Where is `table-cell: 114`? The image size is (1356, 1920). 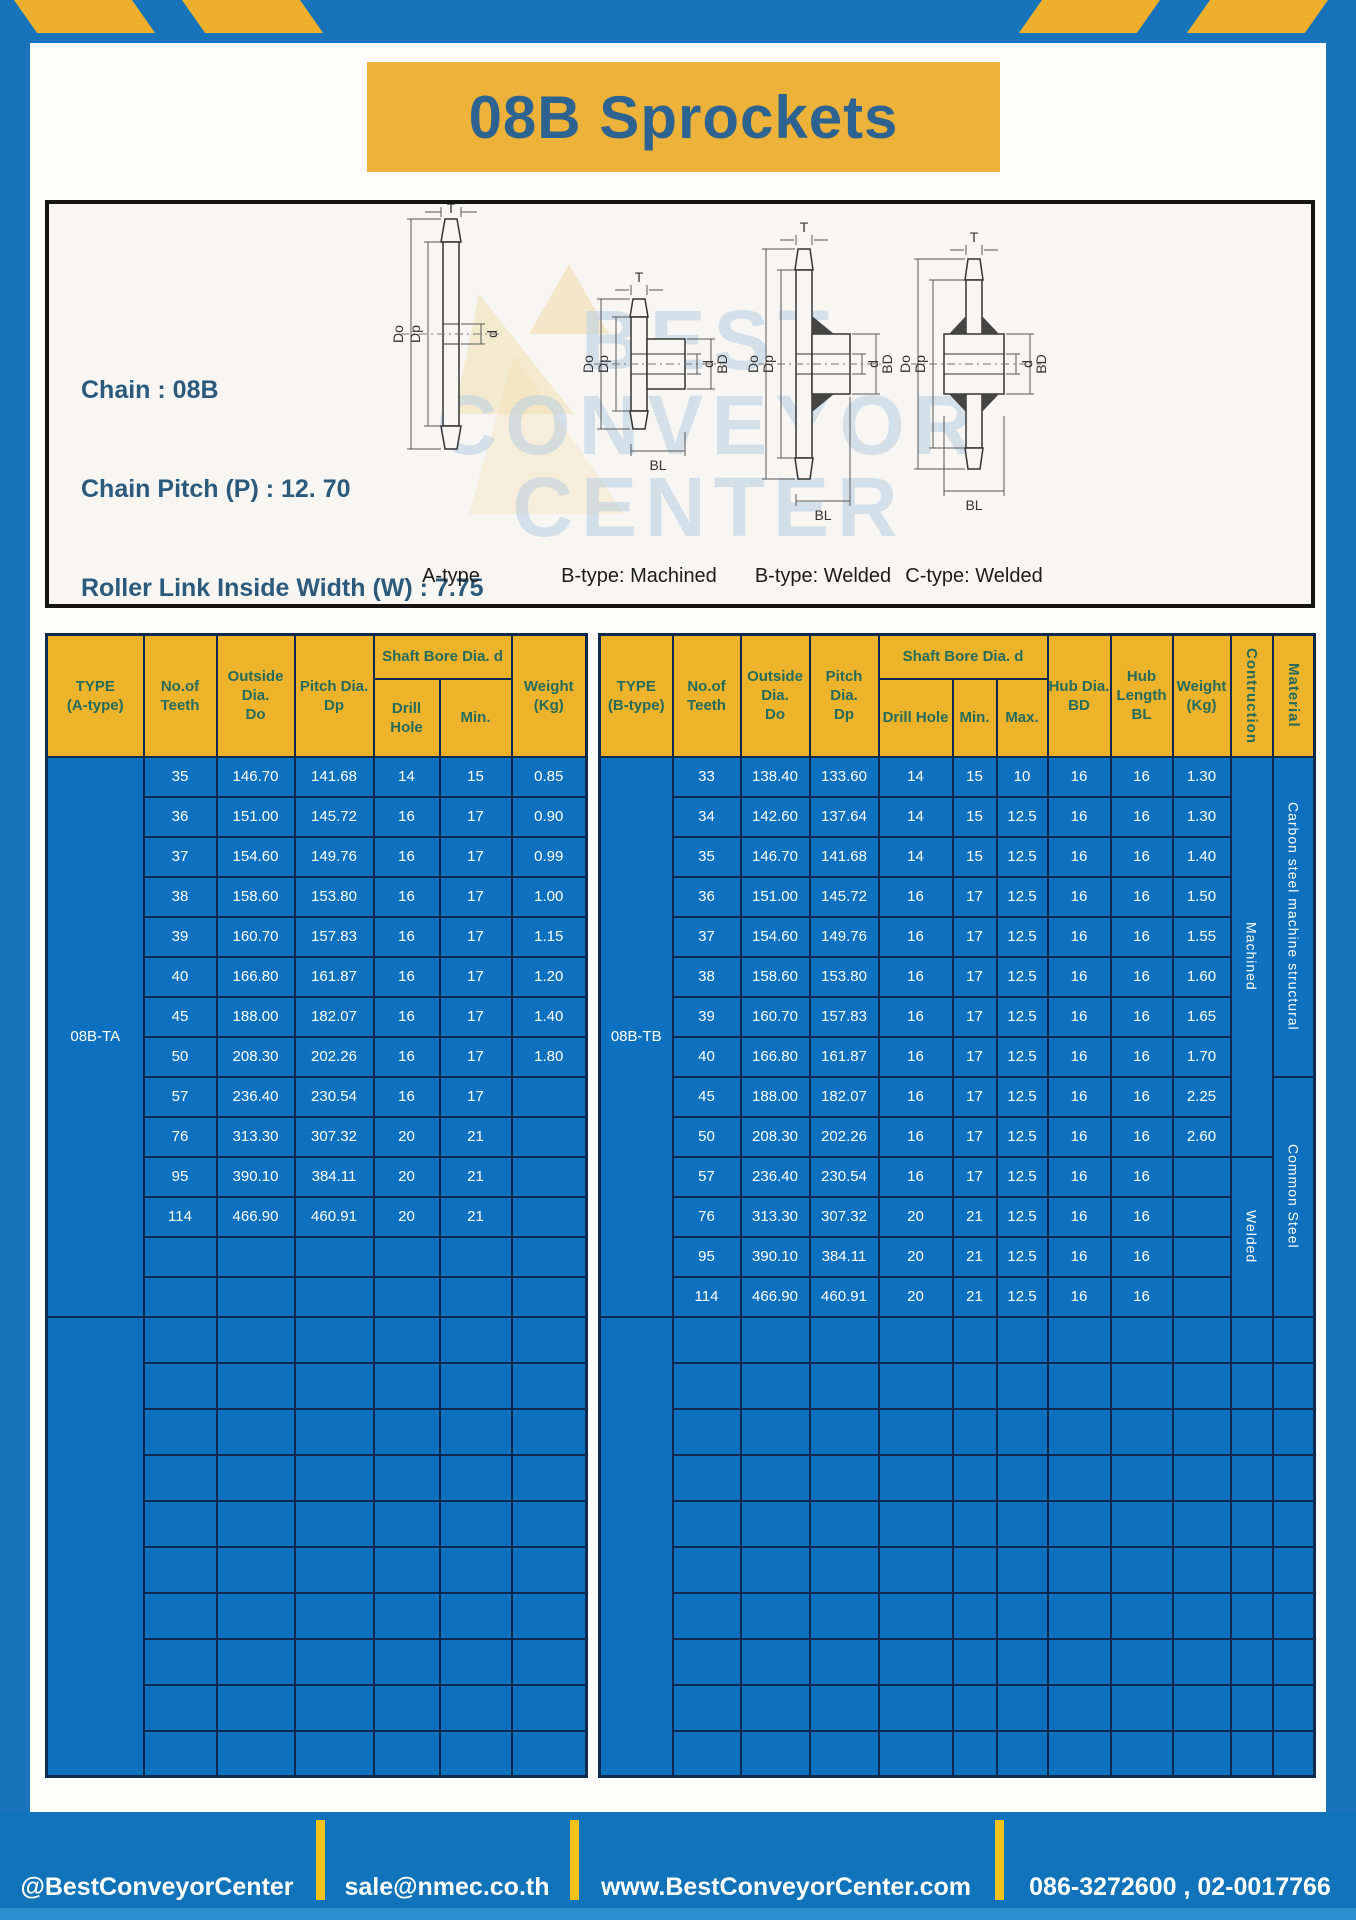
table-cell: 114 is located at coordinates (706, 1296).